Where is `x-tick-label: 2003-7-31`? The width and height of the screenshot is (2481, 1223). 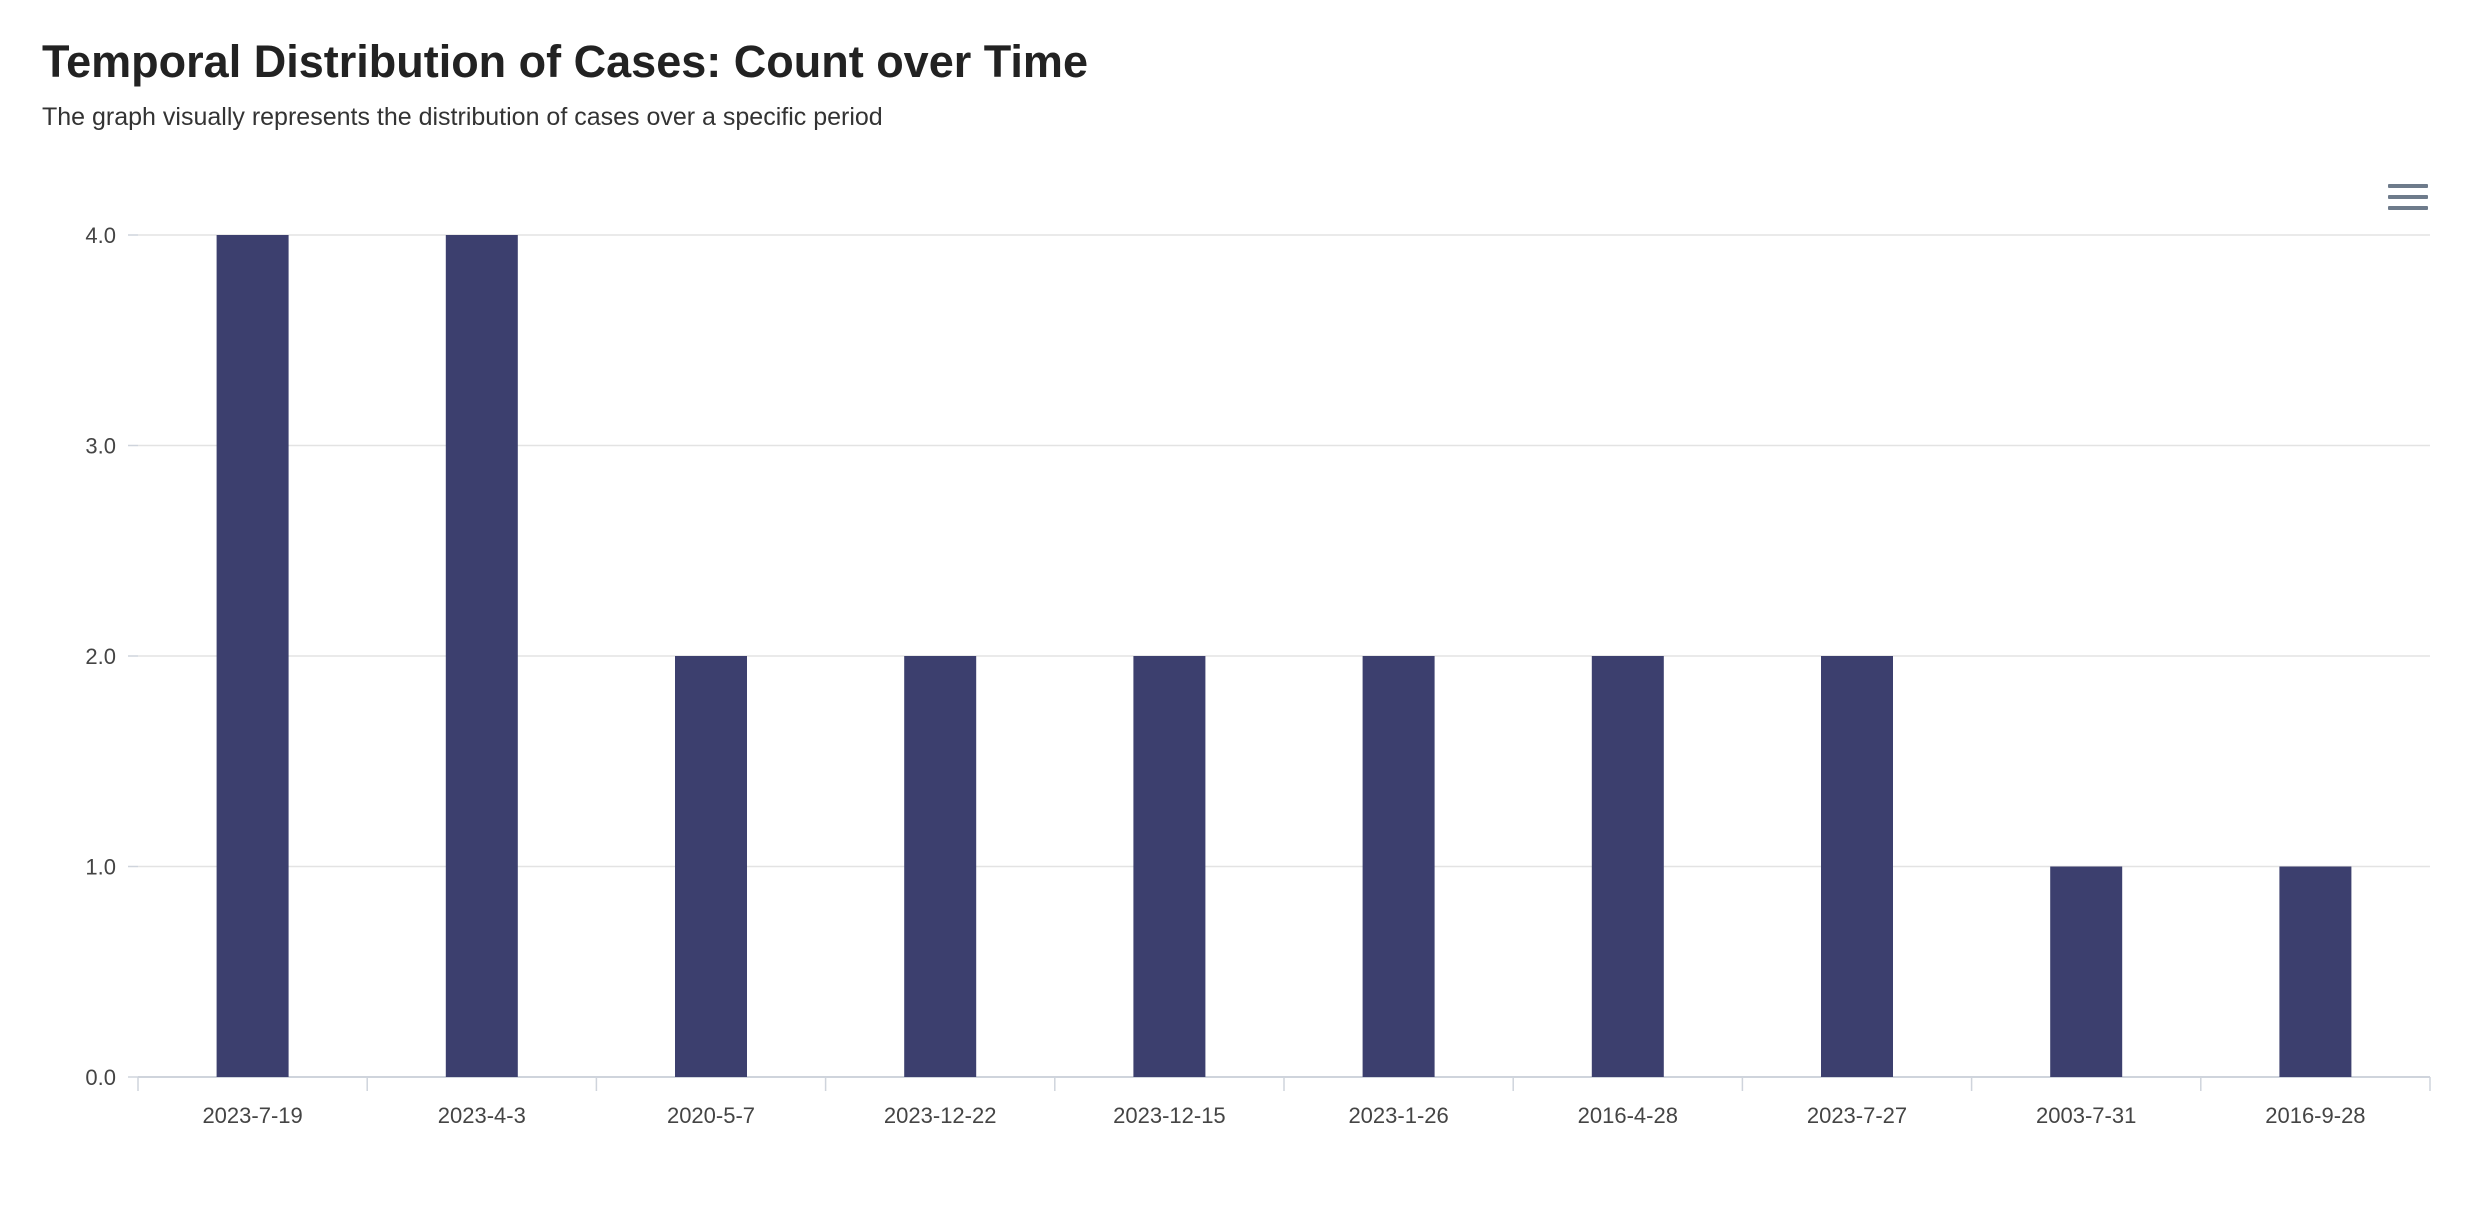
x-tick-label: 2003-7-31 is located at coordinates (2086, 1115).